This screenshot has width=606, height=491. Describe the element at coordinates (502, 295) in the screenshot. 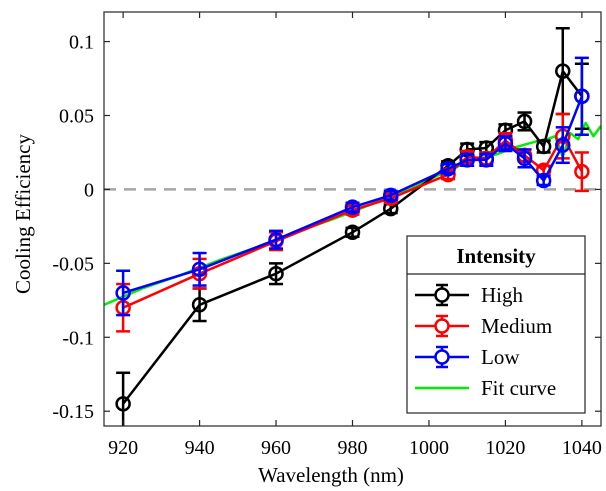

I see `legend-label-high: High` at that location.